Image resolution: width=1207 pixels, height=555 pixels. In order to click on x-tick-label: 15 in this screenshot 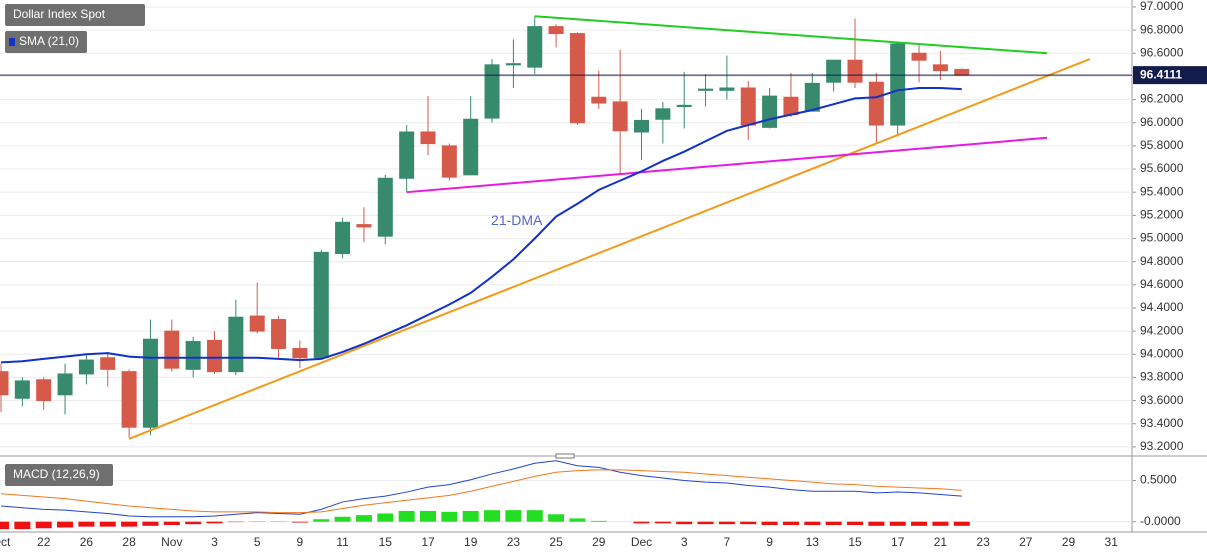, I will do `click(386, 542)`.